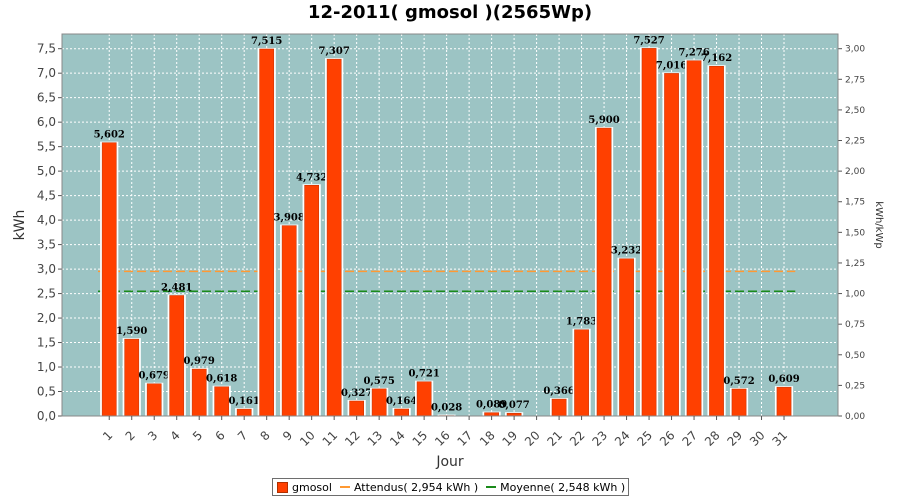  What do you see at coordinates (449, 462) in the screenshot?
I see `x-axis-title: Jour` at bounding box center [449, 462].